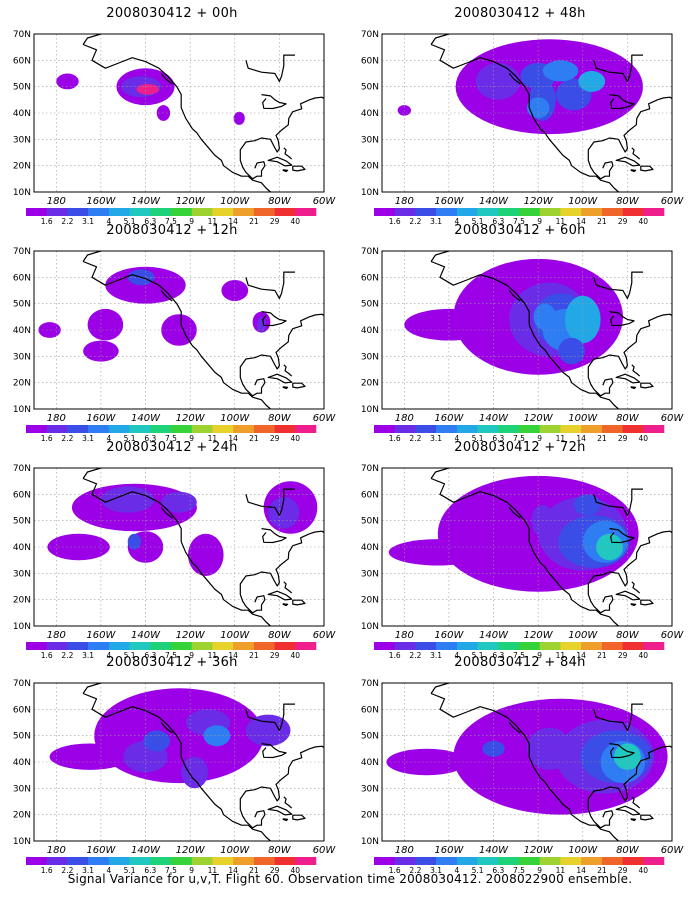 The height and width of the screenshot is (900, 700). Describe the element at coordinates (395, 870) in the screenshot. I see `colorbar-label: 1.6` at that location.